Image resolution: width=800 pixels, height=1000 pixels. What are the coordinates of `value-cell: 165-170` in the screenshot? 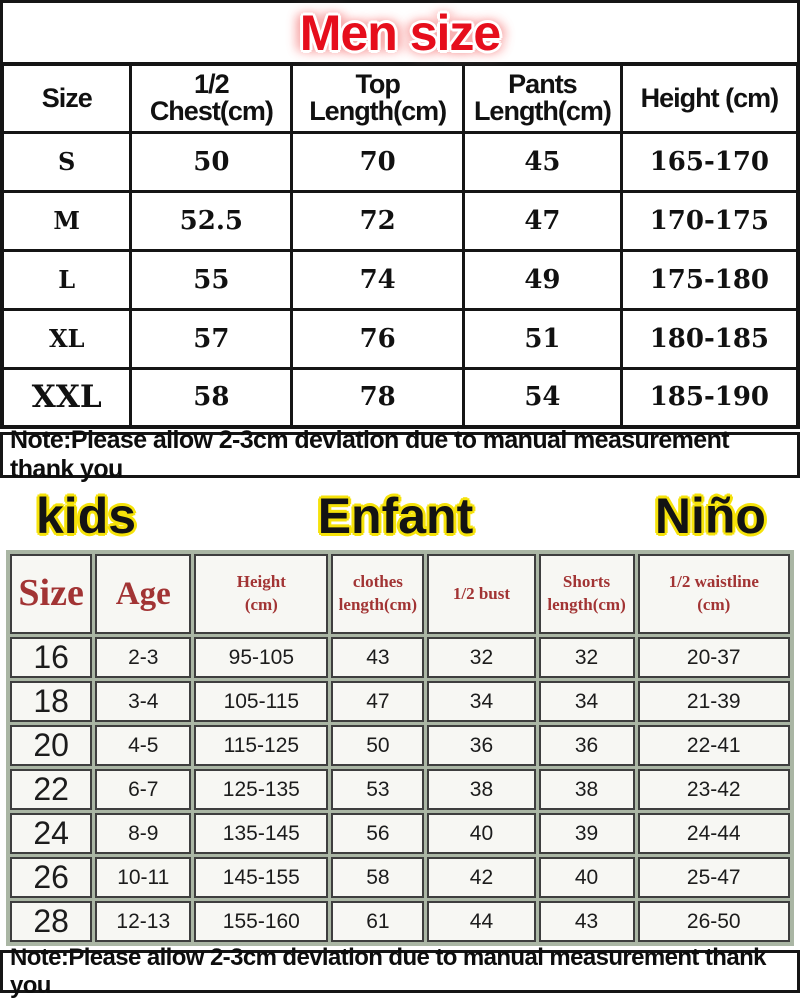 It's located at (709, 161).